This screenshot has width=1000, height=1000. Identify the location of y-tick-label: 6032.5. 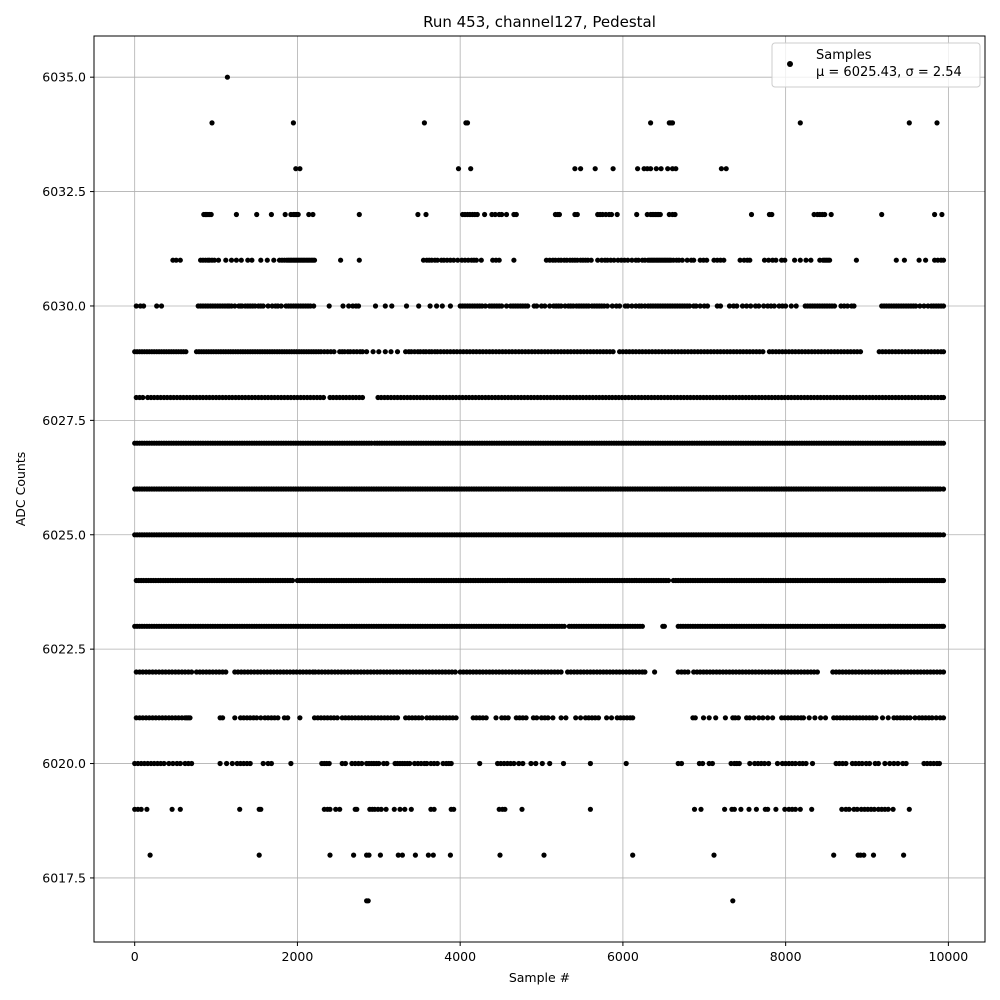
(64, 191).